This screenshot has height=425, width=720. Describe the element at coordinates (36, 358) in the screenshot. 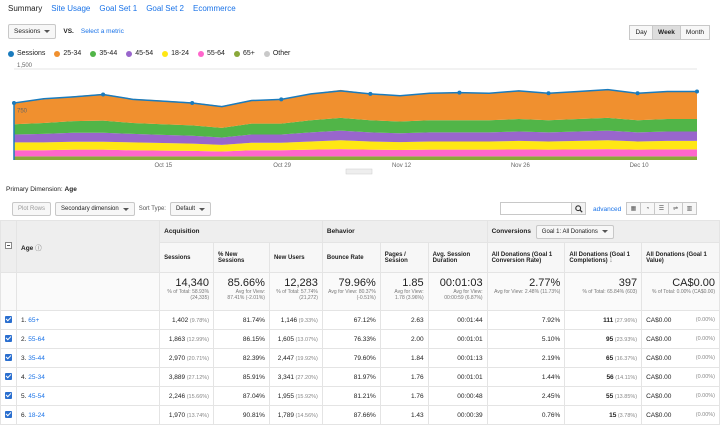

I see `age-link: 35-44` at that location.